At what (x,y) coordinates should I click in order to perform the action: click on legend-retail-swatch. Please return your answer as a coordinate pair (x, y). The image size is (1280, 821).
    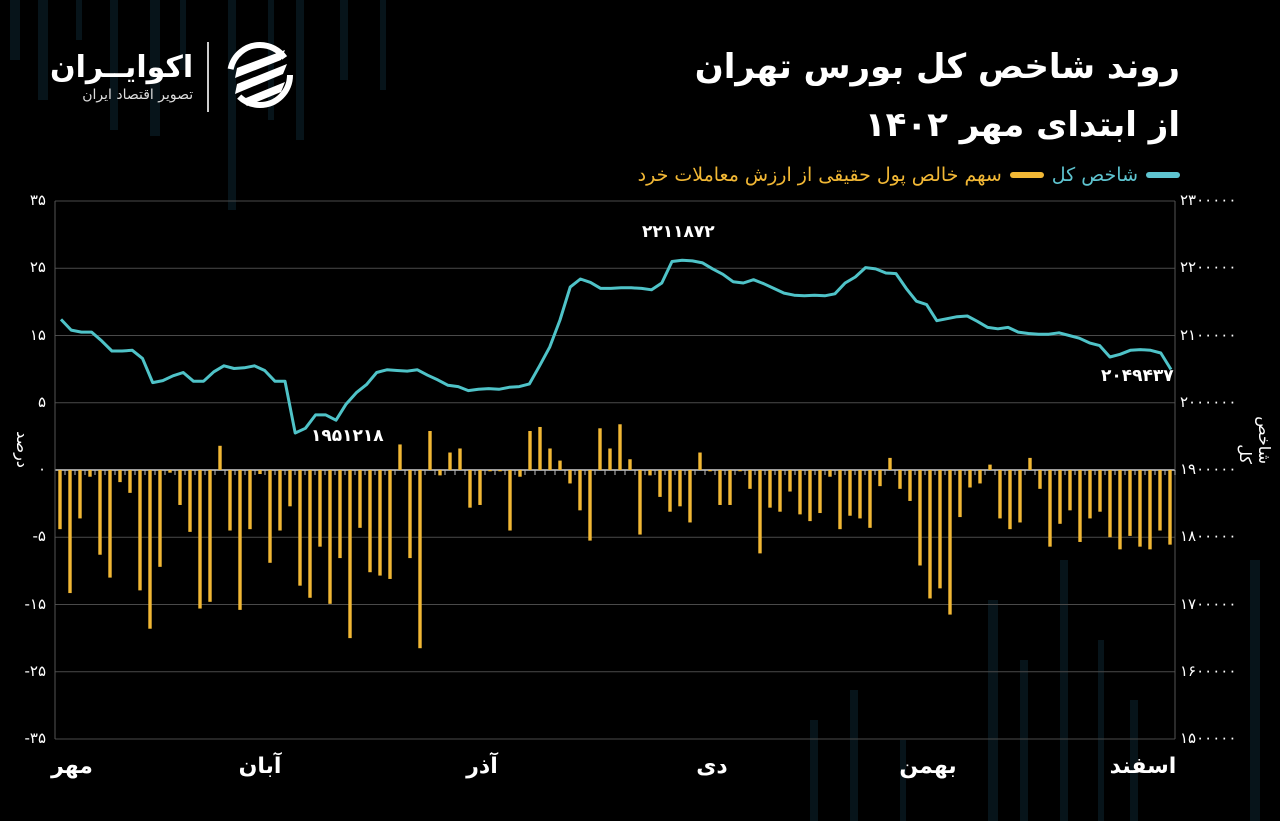
    Looking at the image, I should click on (1026, 175).